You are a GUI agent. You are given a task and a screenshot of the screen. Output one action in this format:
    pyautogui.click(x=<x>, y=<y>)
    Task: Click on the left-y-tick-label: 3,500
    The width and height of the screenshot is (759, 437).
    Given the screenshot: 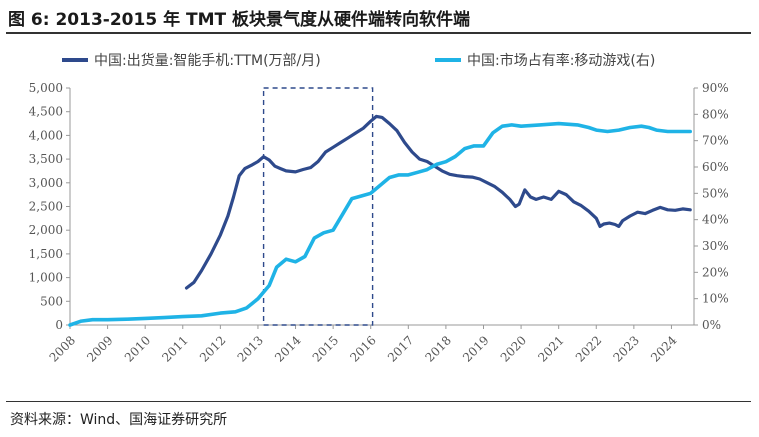 What is the action you would take?
    pyautogui.click(x=46, y=159)
    